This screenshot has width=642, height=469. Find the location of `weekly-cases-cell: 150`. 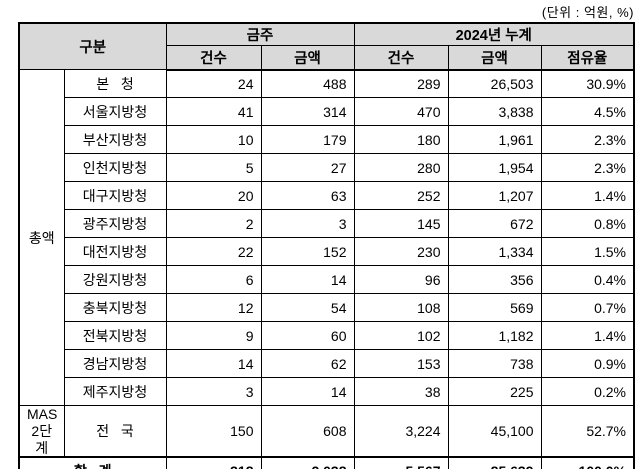

weekly-cases-cell: 150 is located at coordinates (213, 431).